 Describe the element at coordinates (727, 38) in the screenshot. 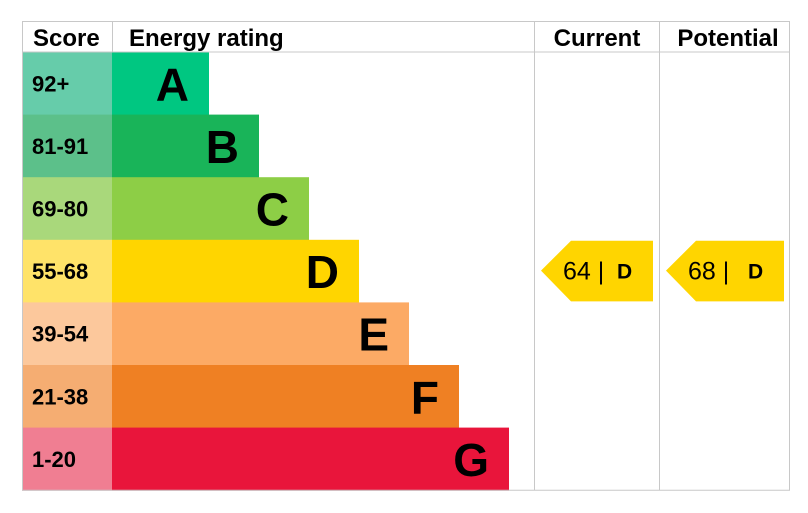

I see `header-potential: Potential` at that location.